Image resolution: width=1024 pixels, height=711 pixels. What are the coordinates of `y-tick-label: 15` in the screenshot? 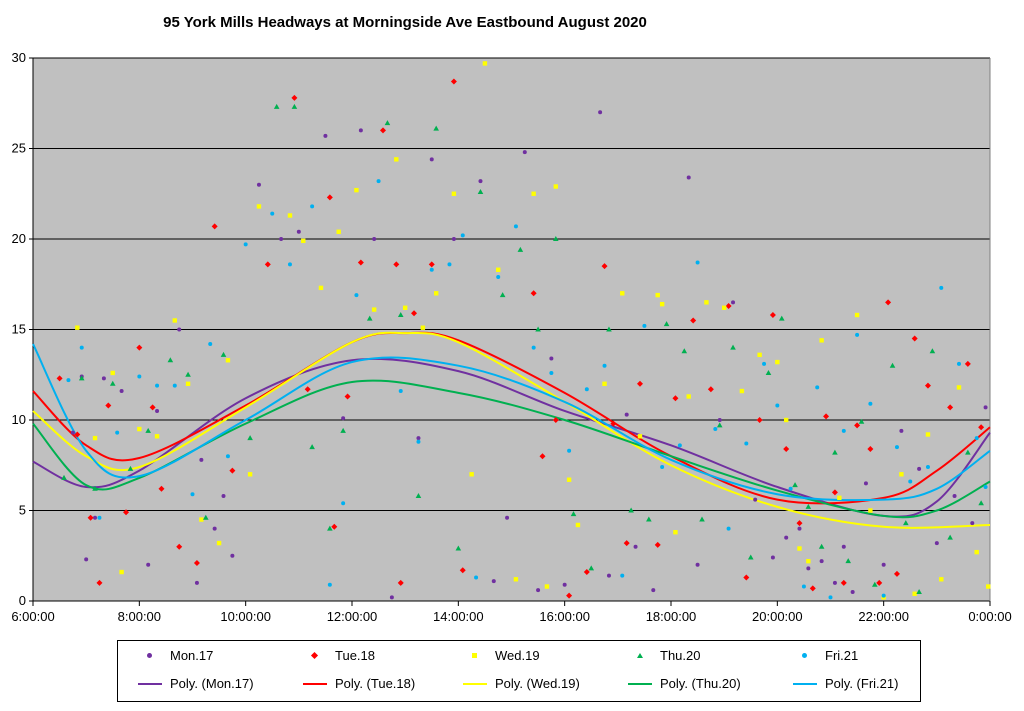 It's located at (19, 329).